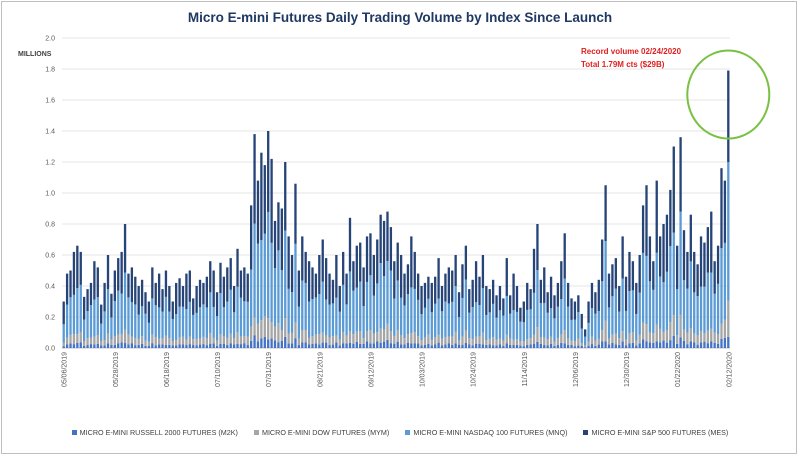 Image resolution: width=800 pixels, height=457 pixels. I want to click on annotation-line-2: Total 1.79M cts ($29B), so click(623, 64).